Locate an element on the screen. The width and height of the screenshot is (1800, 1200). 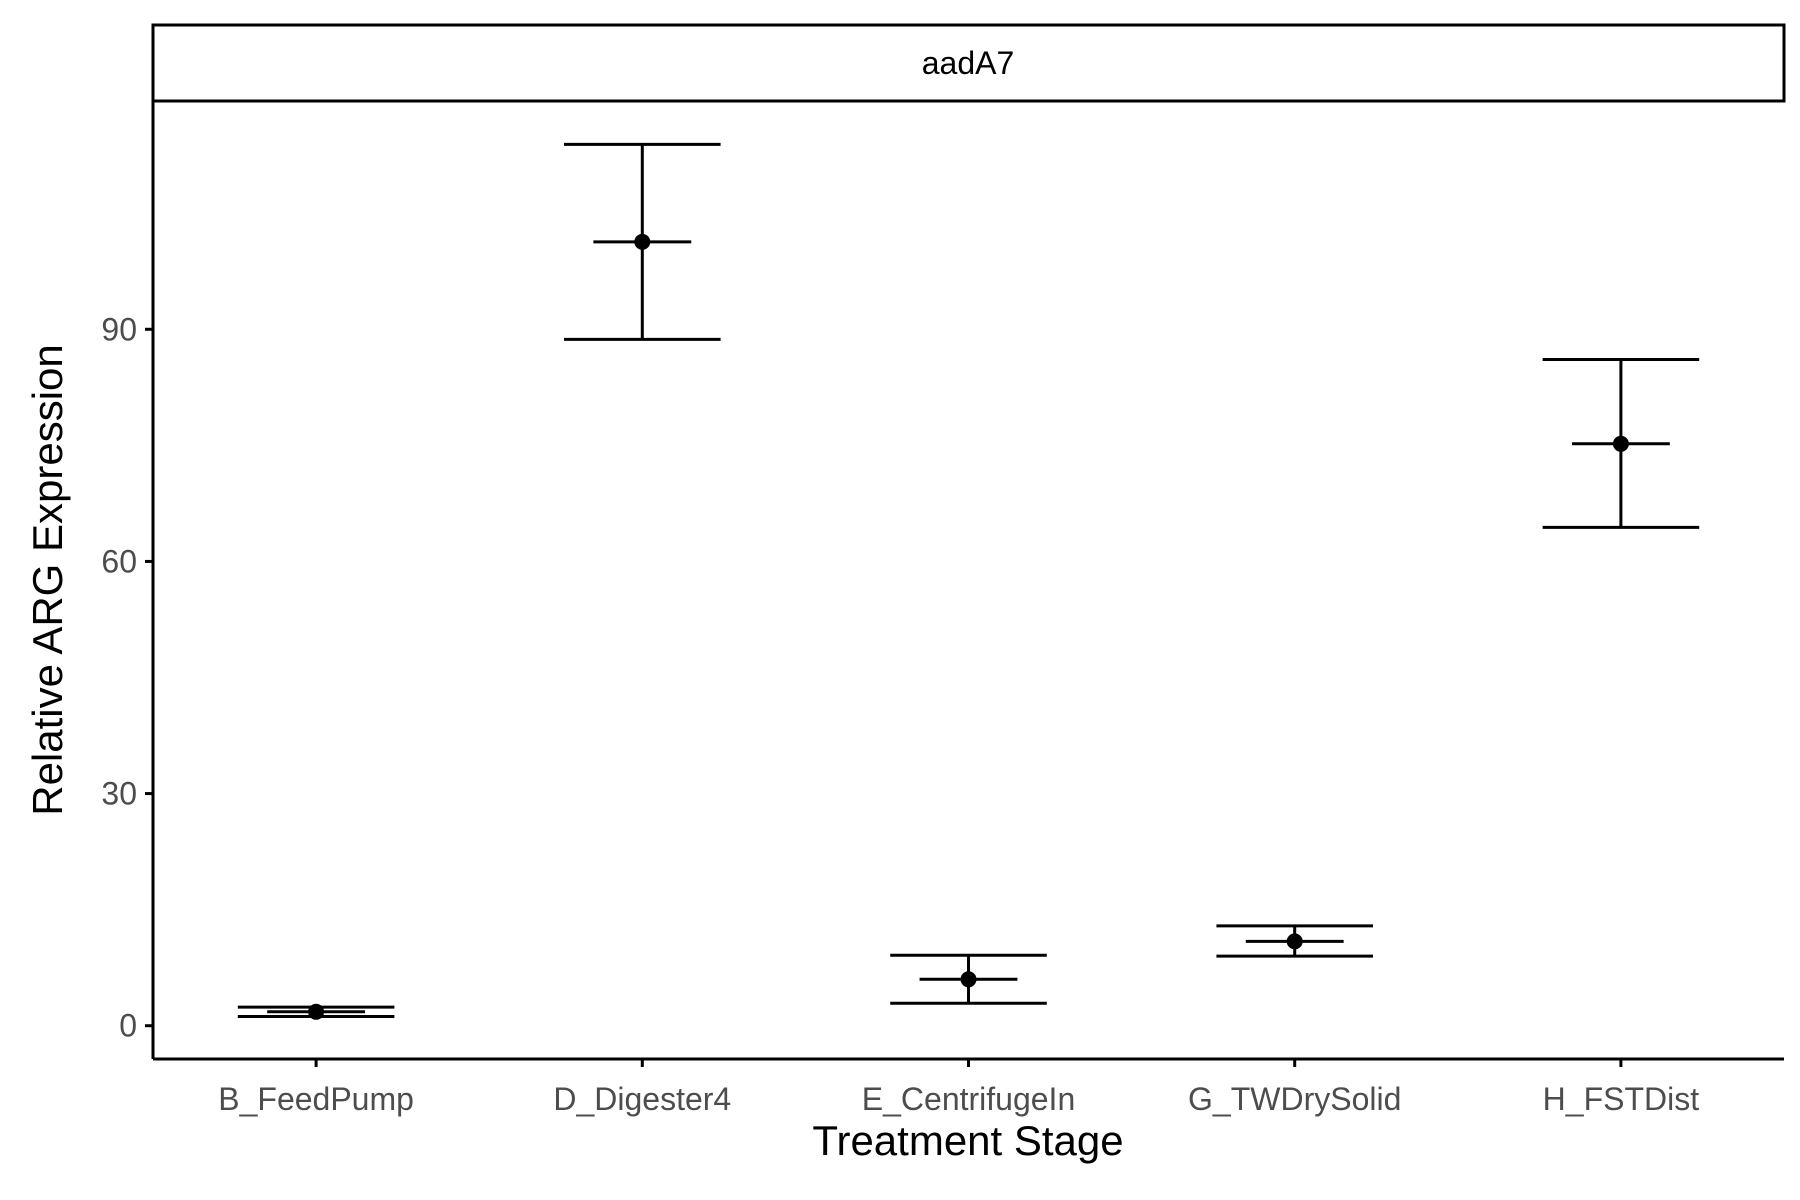
x-tick-label: B_FeedPump is located at coordinates (316, 1099).